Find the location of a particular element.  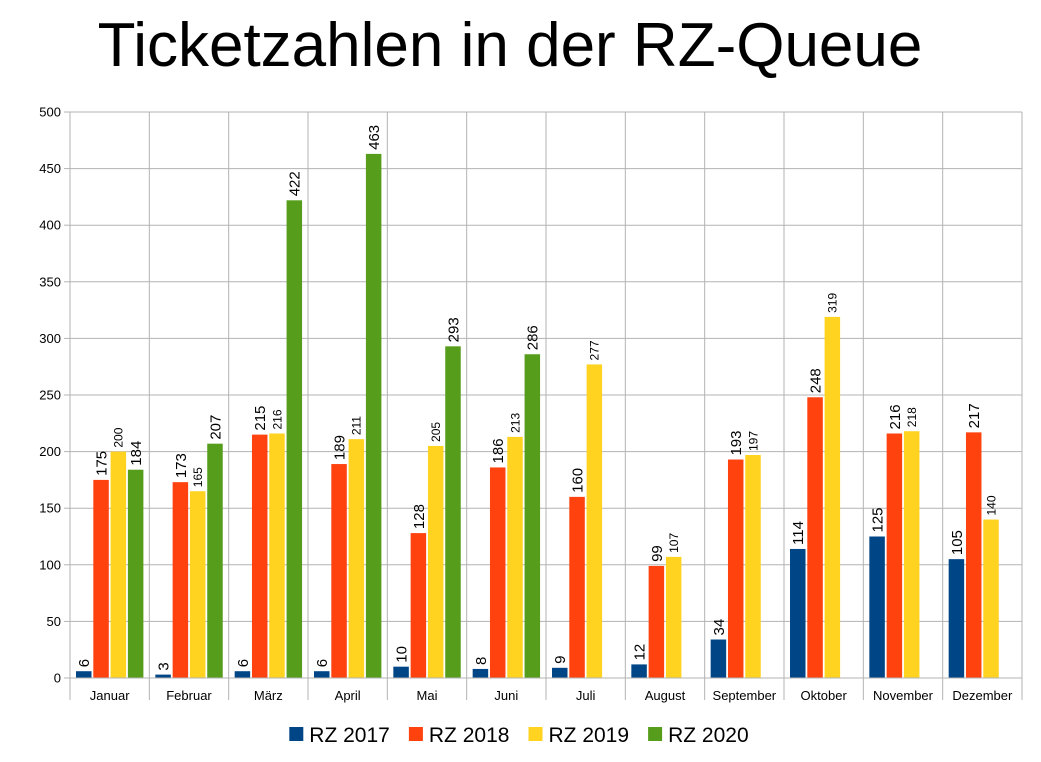

x-tick-label: September is located at coordinates (745, 695).